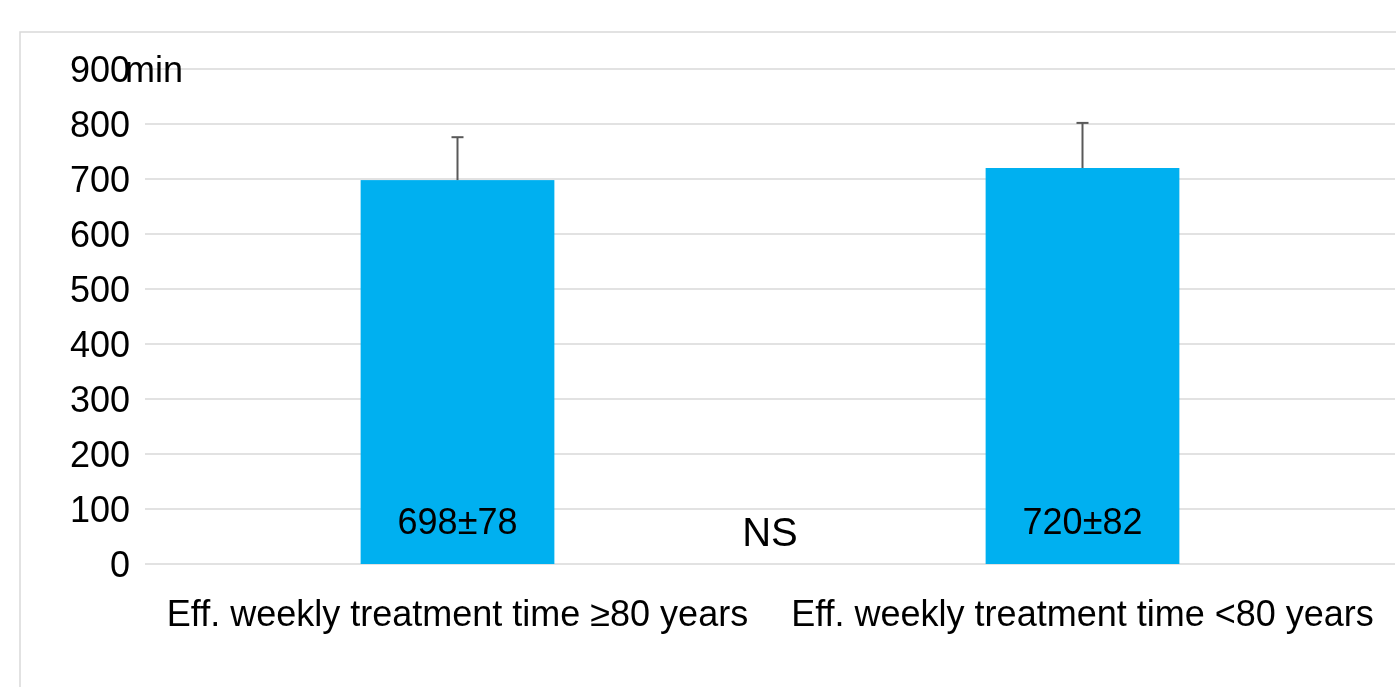 This screenshot has width=1396, height=687. I want to click on x-tick-label: Eff. weekly treatment time <80 years, so click(1082, 613).